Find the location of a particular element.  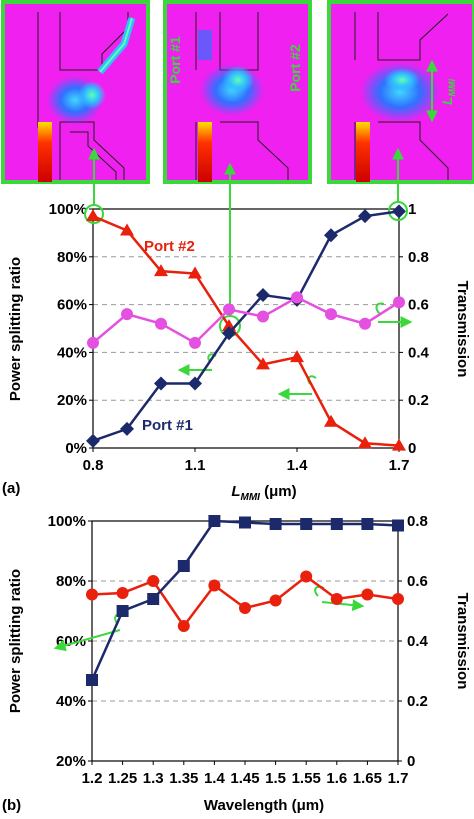

x-tick-label: 1.35 is located at coordinates (183, 778).